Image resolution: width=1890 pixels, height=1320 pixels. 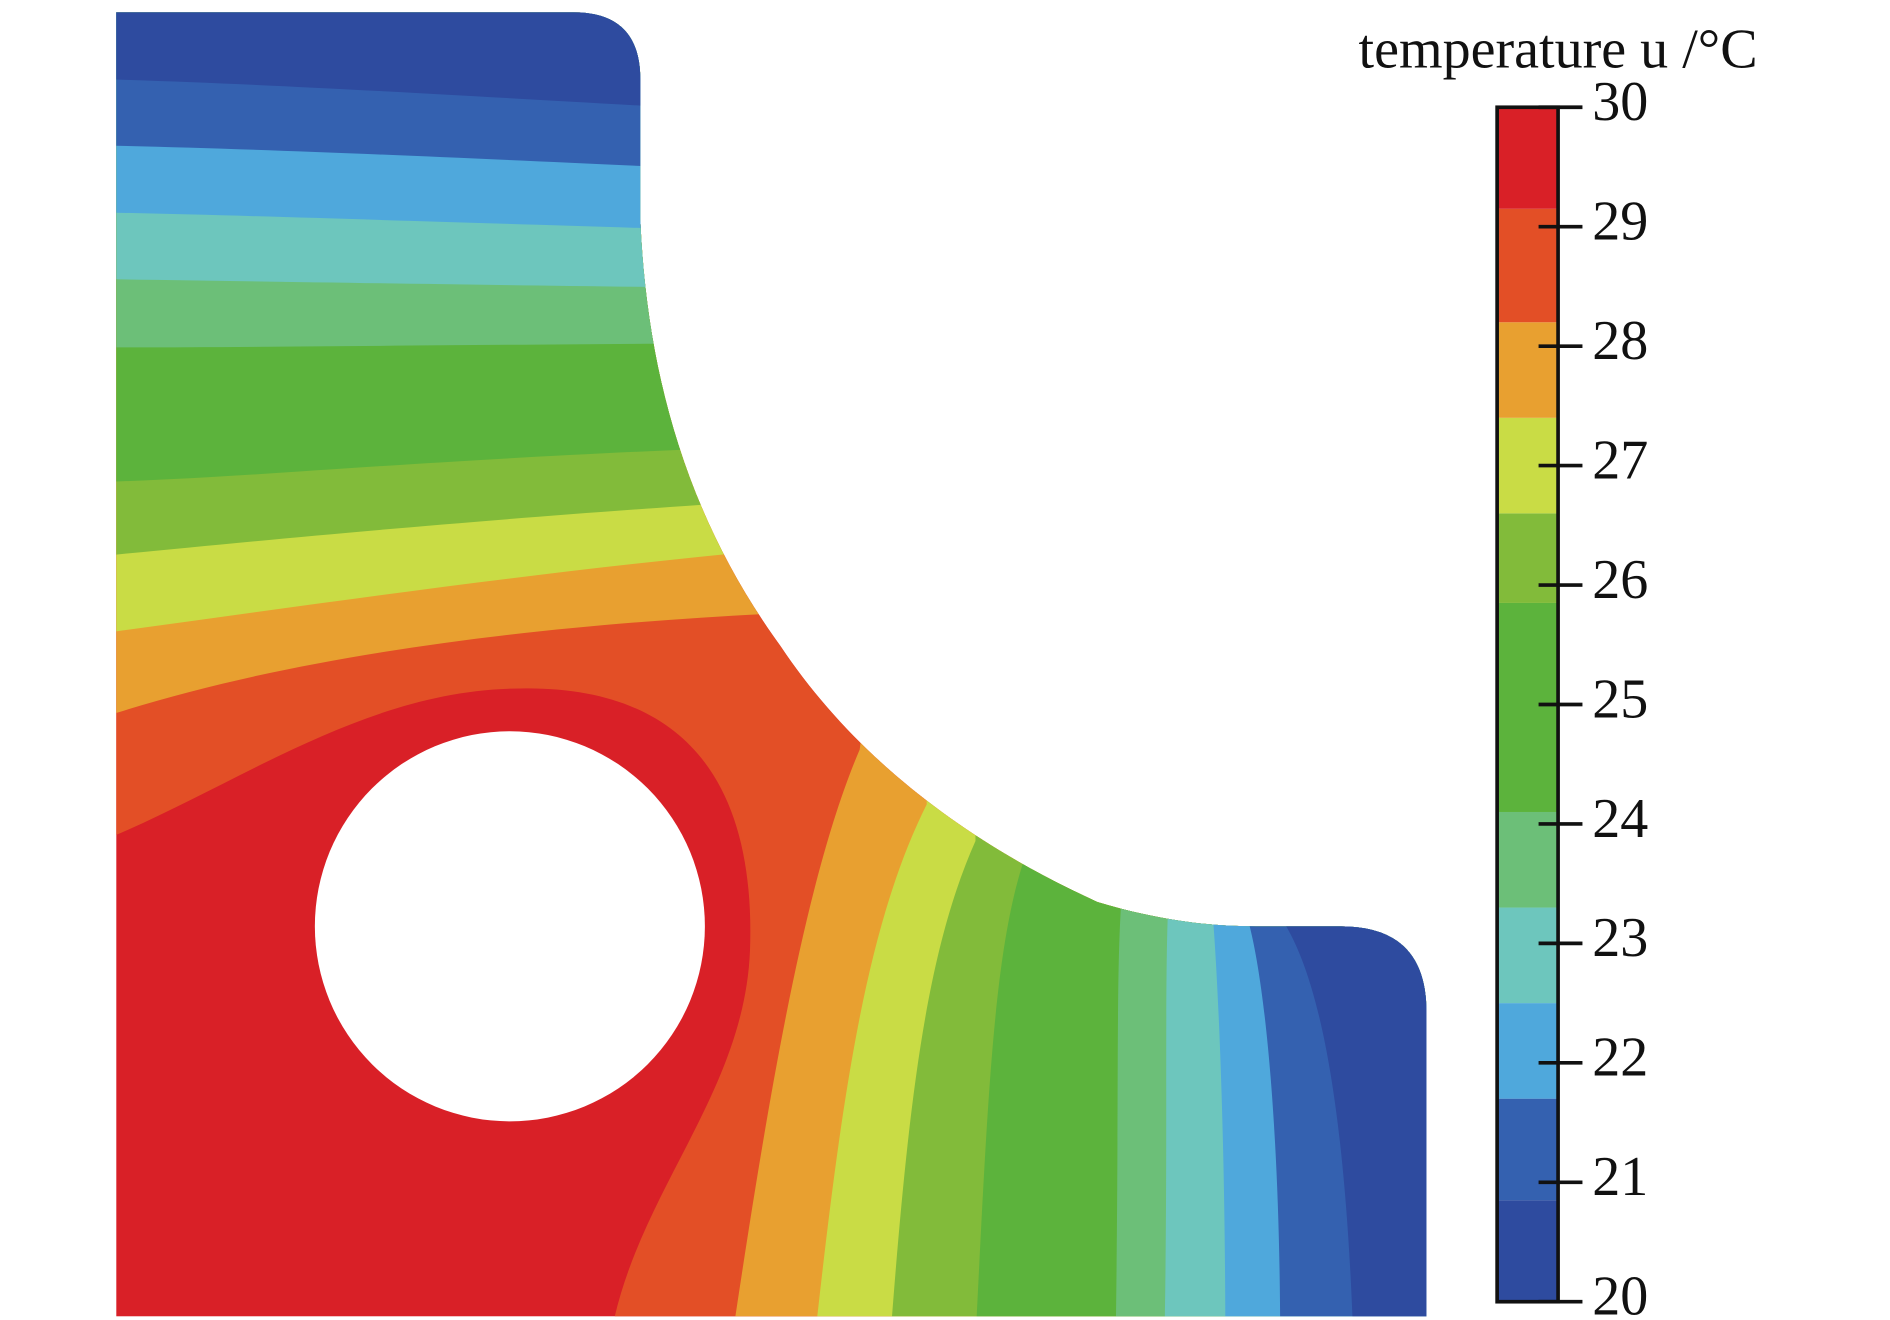 I want to click on tick-label: 20, so click(x=1620, y=1293).